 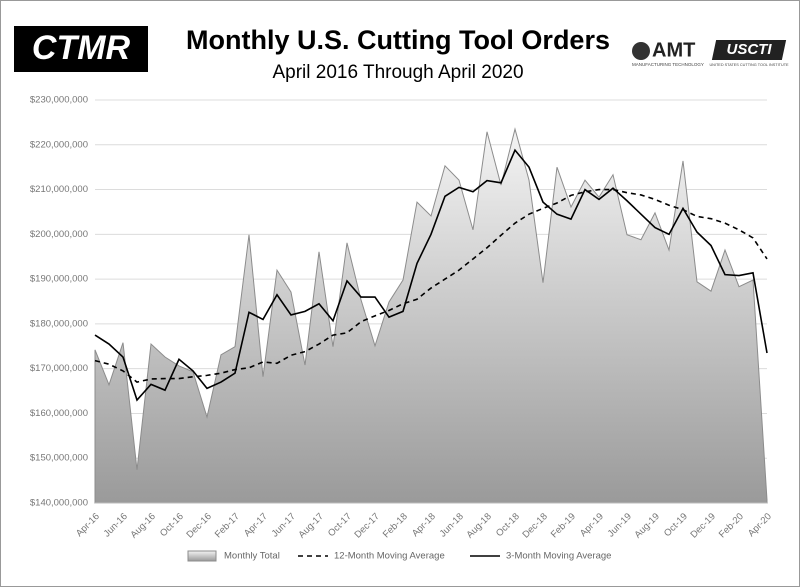 I want to click on legend-label: Monthly Total, so click(x=252, y=556).